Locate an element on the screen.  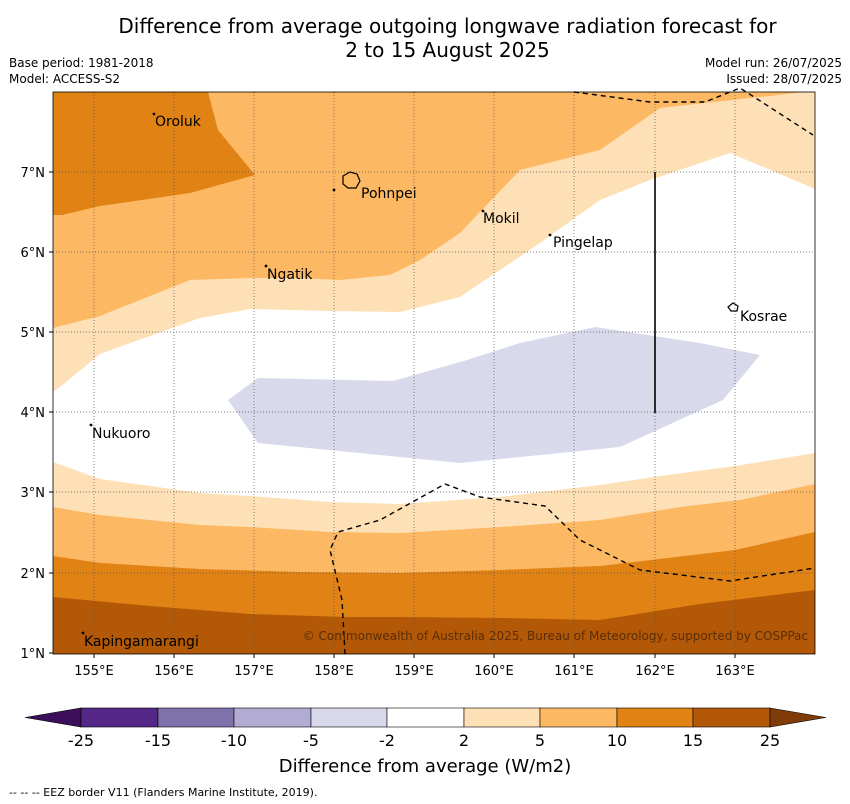
lat-tick-label: 4°N is located at coordinates (33, 413).